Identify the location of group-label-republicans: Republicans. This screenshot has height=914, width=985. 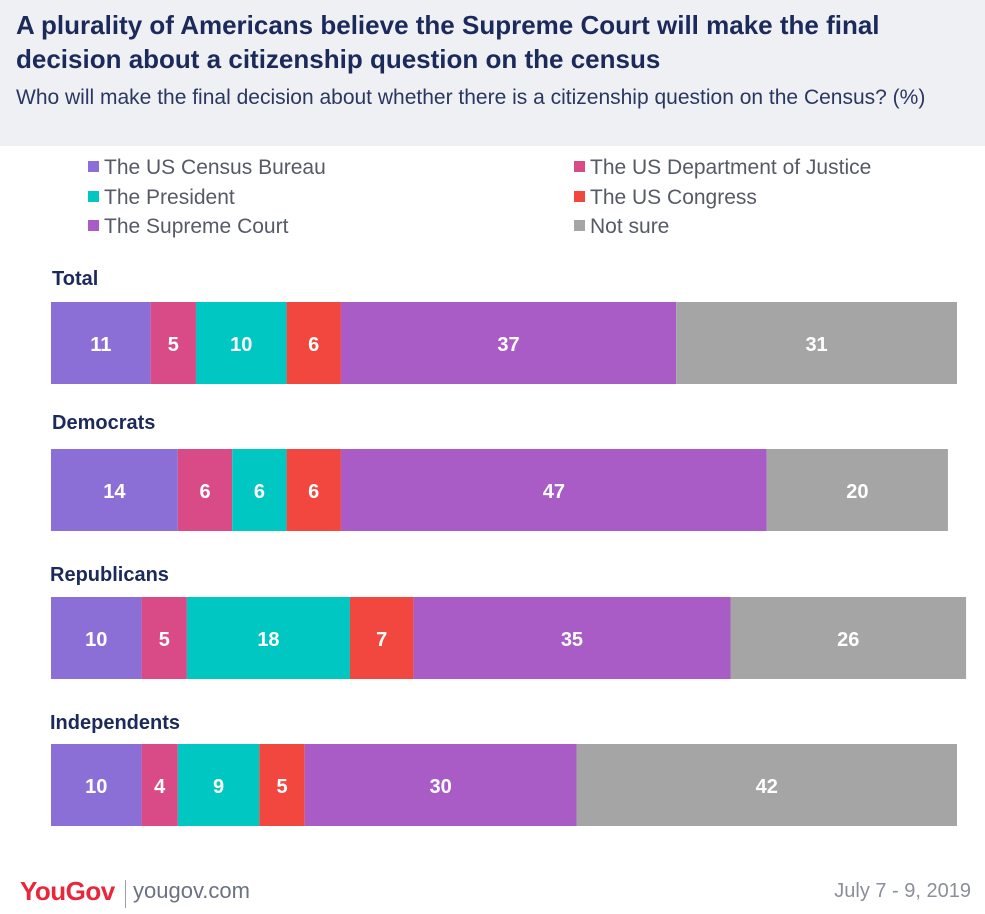
(109, 575).